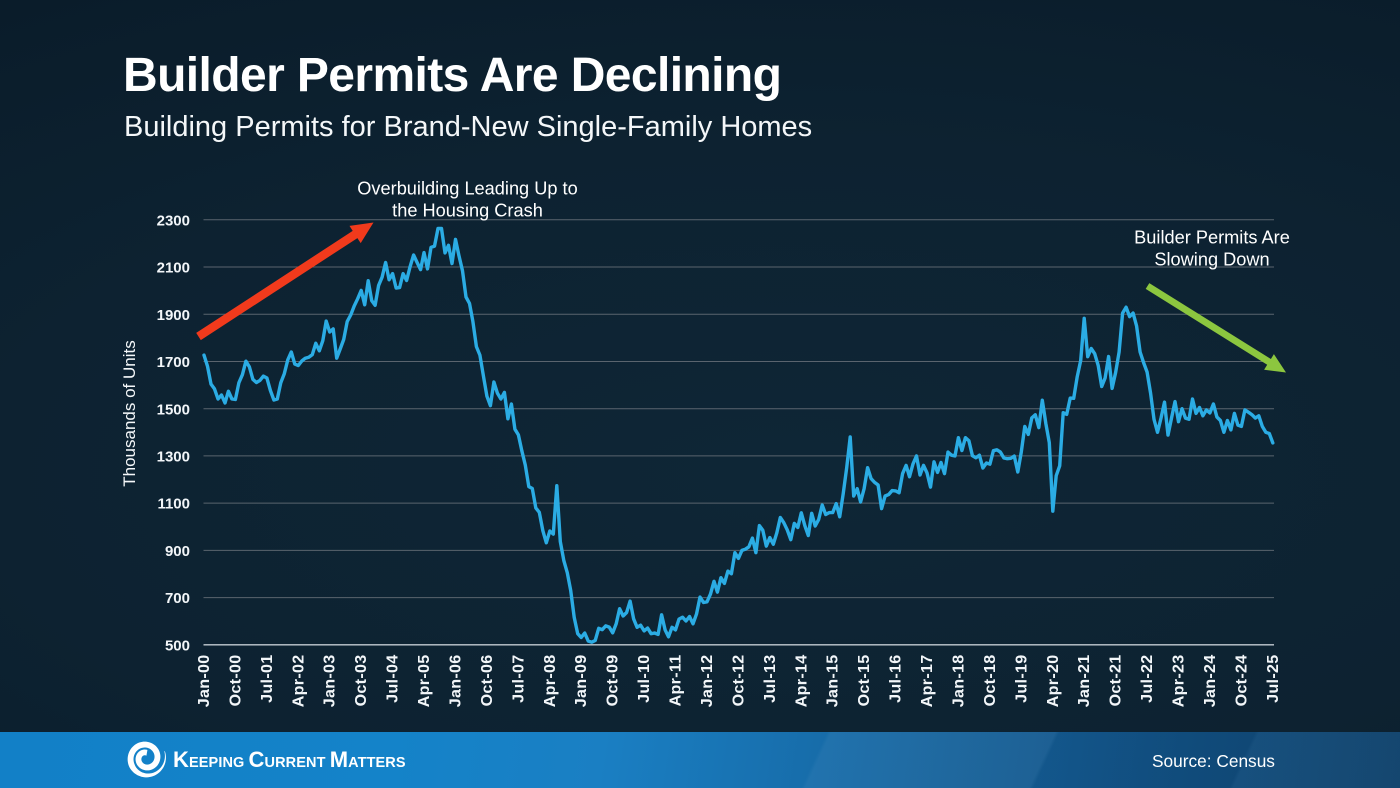  Describe the element at coordinates (177, 645) in the screenshot. I see `svg-text: 500` at that location.